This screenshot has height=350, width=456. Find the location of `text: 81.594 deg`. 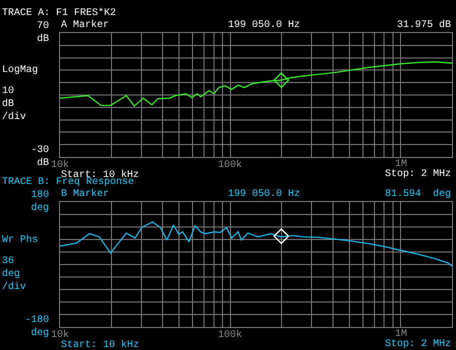

text: 81.594 deg is located at coordinates (418, 194).